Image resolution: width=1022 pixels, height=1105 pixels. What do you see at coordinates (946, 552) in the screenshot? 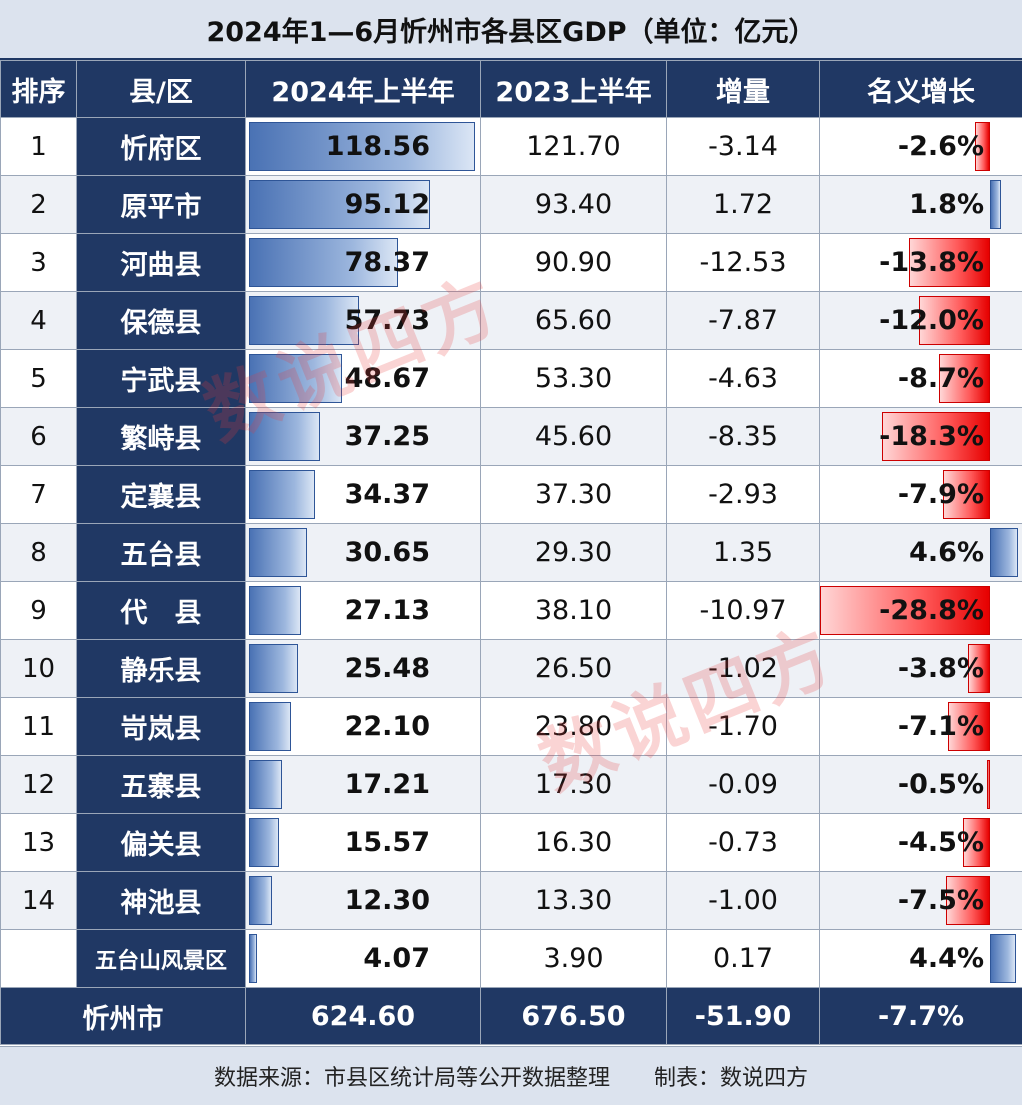
I see `growth-value: 4.6%` at bounding box center [946, 552].